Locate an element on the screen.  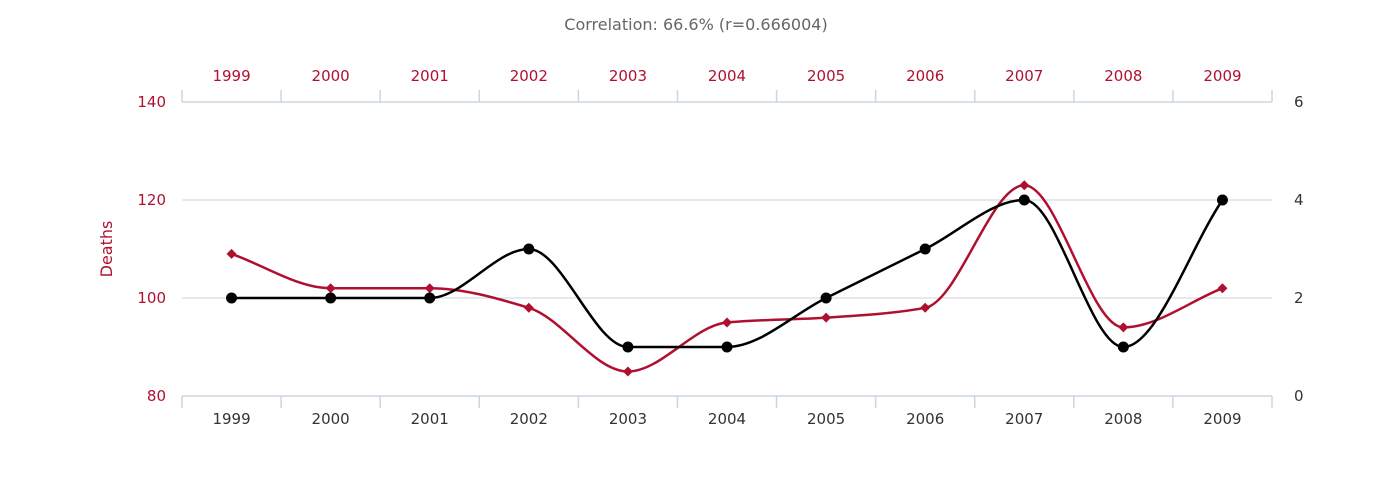
x-tick-top: 2007 is located at coordinates (1024, 76).